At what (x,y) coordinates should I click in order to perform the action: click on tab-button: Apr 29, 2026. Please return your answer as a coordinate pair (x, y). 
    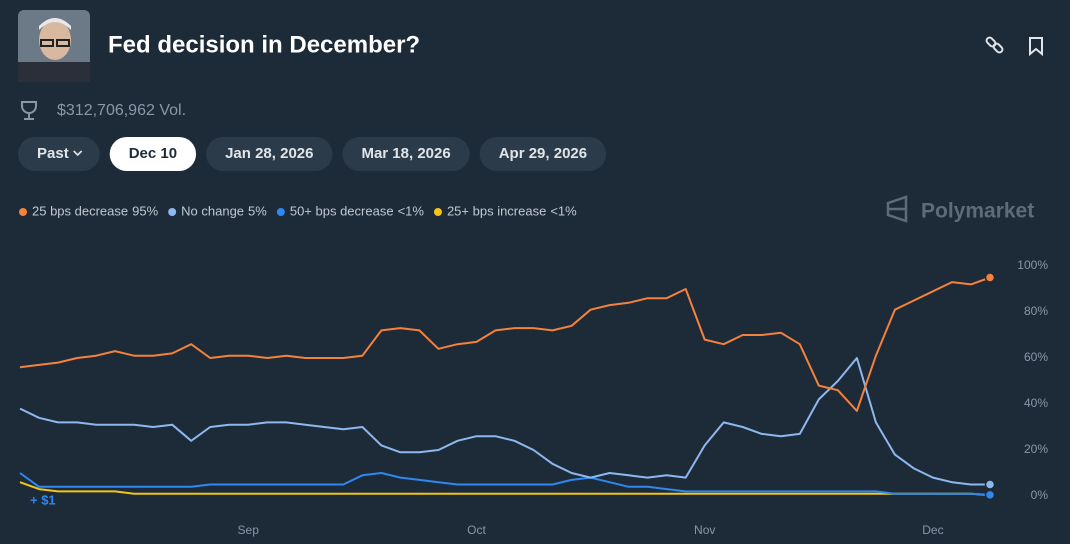
    Looking at the image, I should click on (543, 154).